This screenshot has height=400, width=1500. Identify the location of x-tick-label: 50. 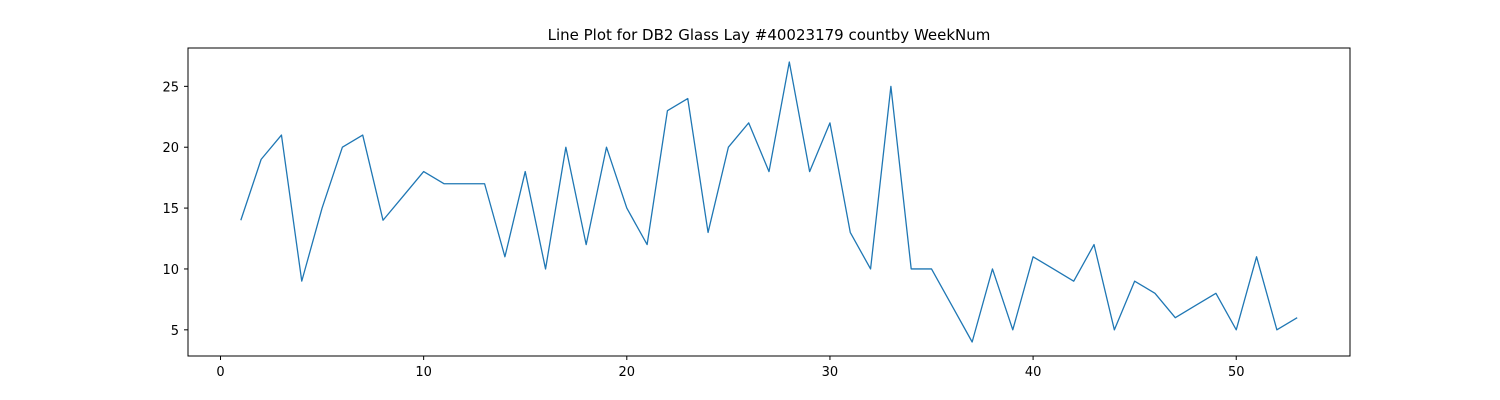
(1236, 372).